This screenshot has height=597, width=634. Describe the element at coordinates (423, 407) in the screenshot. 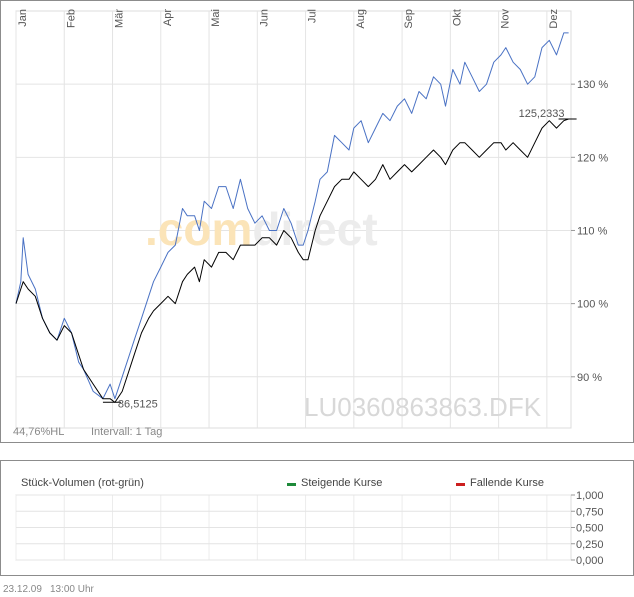

I see `isin-label: LU0360863863.DFK` at that location.